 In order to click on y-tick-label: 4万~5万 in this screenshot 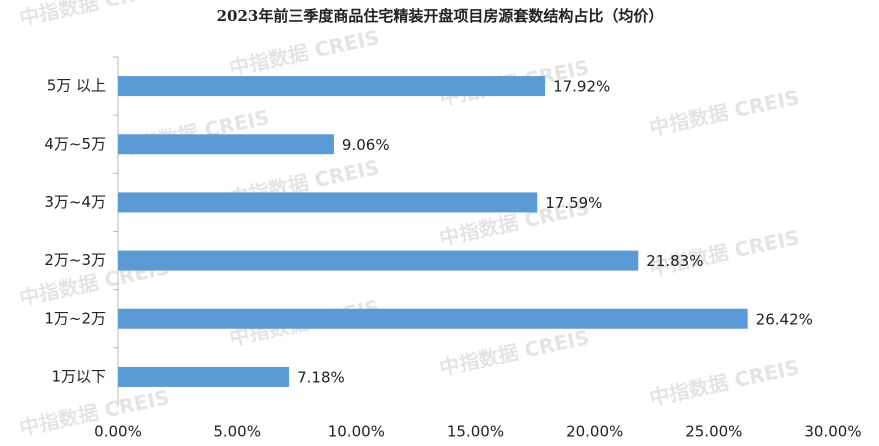, I will do `click(75, 144)`.